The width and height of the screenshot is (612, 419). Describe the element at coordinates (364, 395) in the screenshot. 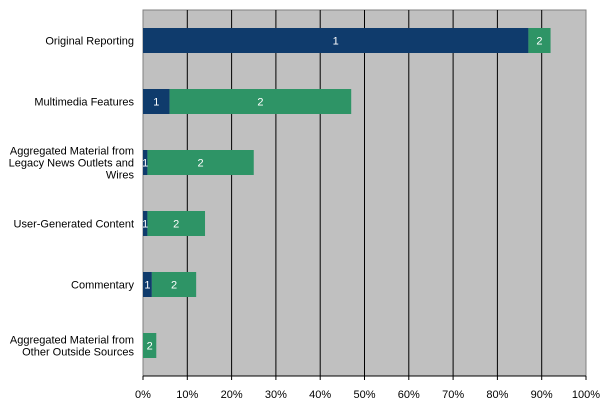

I see `x-tick-label: 50%` at that location.